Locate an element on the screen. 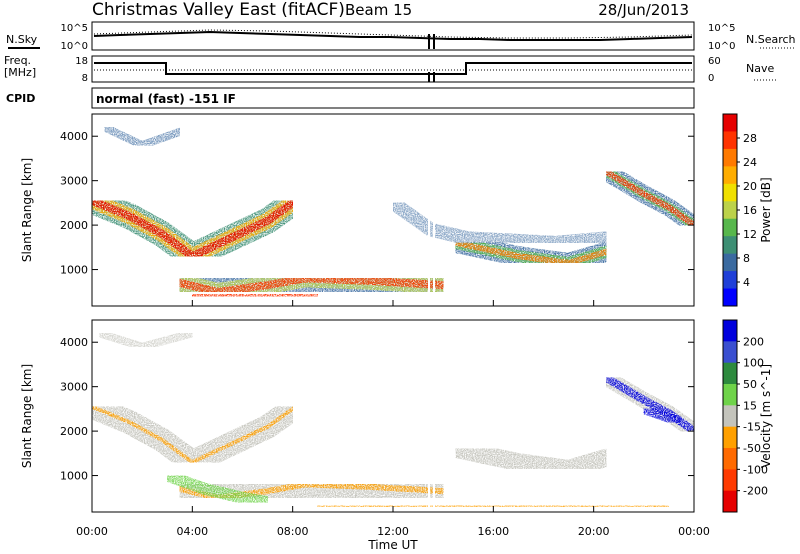 The width and height of the screenshot is (800, 554). velocity-echo-positive is located at coordinates (217, 489).